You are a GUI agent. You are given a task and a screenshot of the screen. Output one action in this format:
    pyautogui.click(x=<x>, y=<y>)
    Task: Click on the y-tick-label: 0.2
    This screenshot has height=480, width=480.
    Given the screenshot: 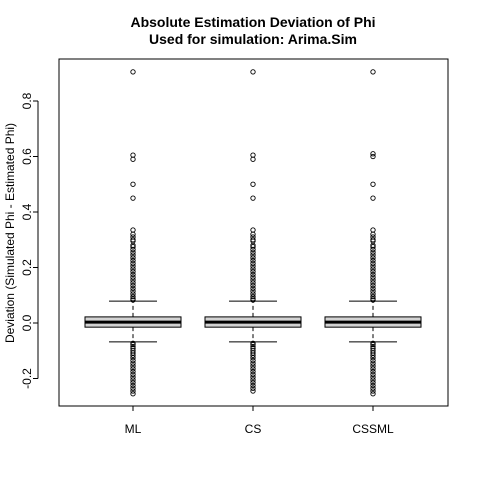 What is the action you would take?
    pyautogui.click(x=27, y=267)
    